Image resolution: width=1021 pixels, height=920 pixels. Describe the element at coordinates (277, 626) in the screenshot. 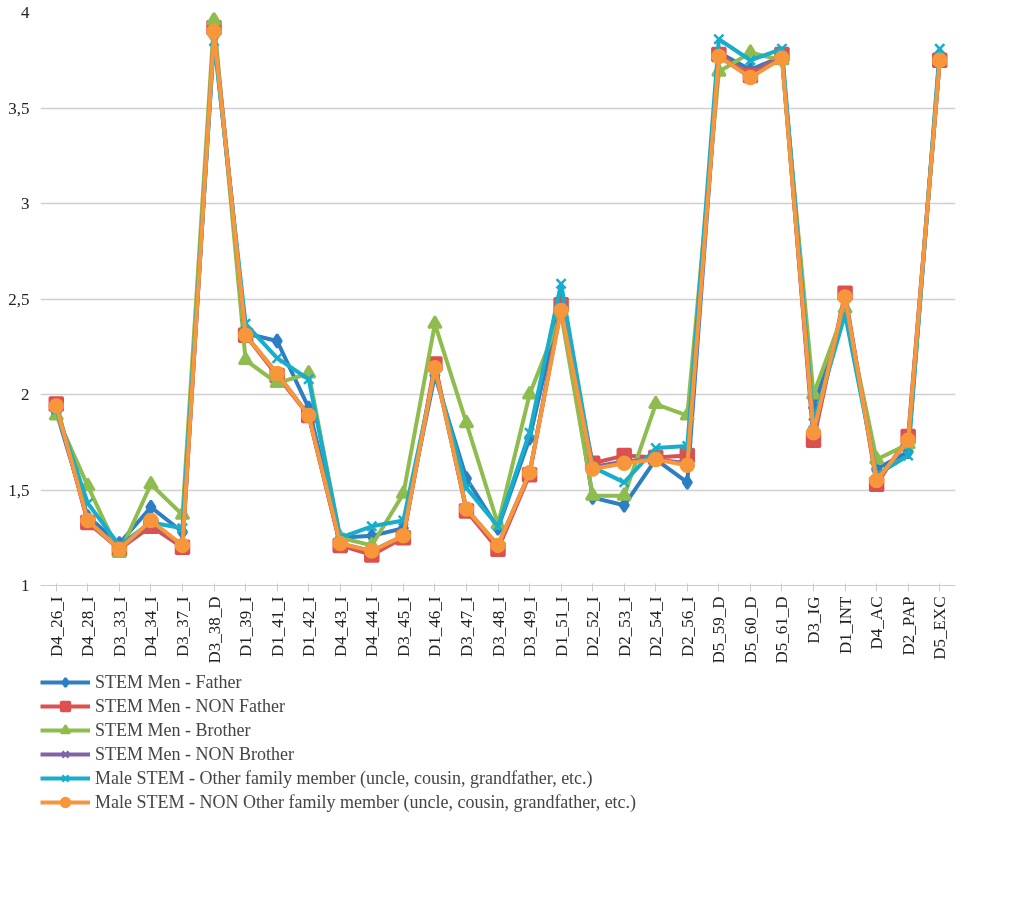

I see `x-tick-label: D1_41_I` at that location.